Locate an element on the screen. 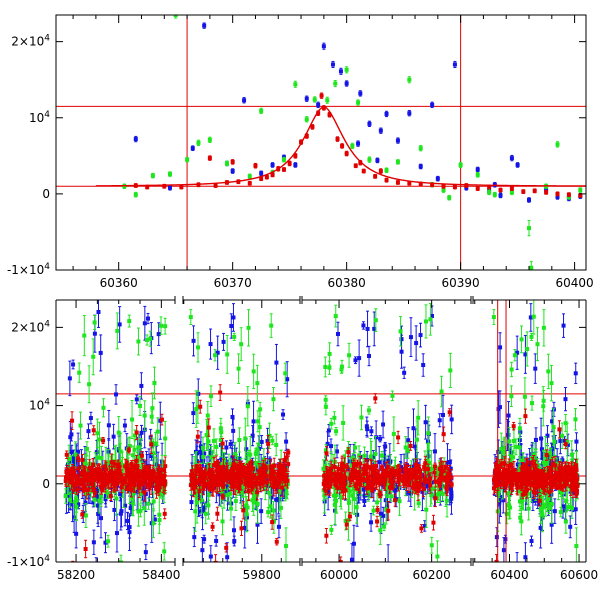 The image size is (600, 600). zoom-ytick-mantissa: 10 is located at coordinates (36, 118).